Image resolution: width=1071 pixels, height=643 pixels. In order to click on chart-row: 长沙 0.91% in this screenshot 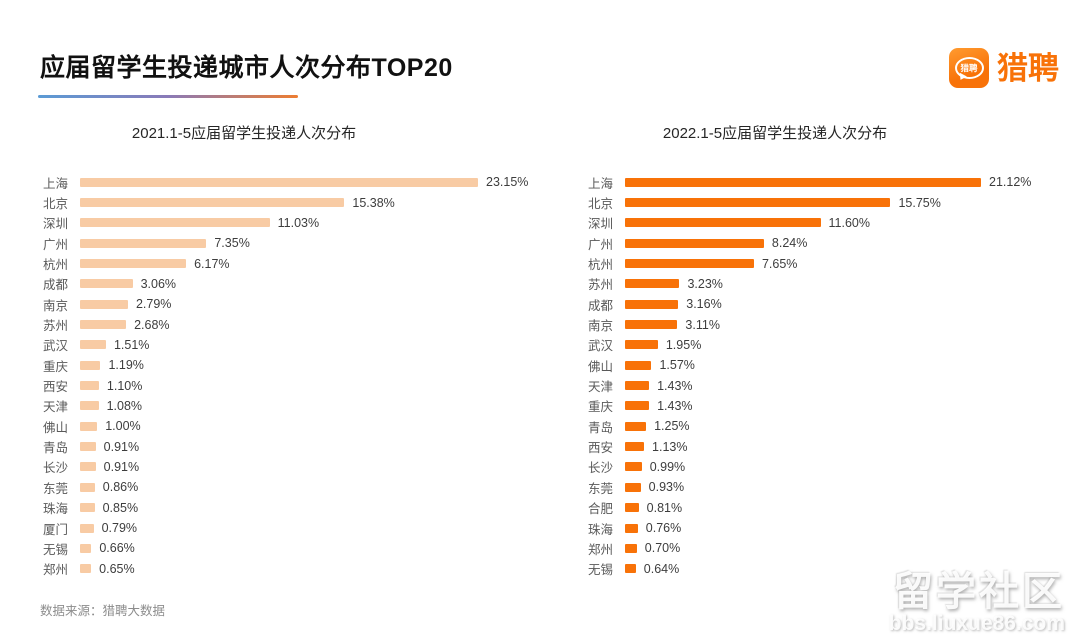, I will do `click(288, 467)`.